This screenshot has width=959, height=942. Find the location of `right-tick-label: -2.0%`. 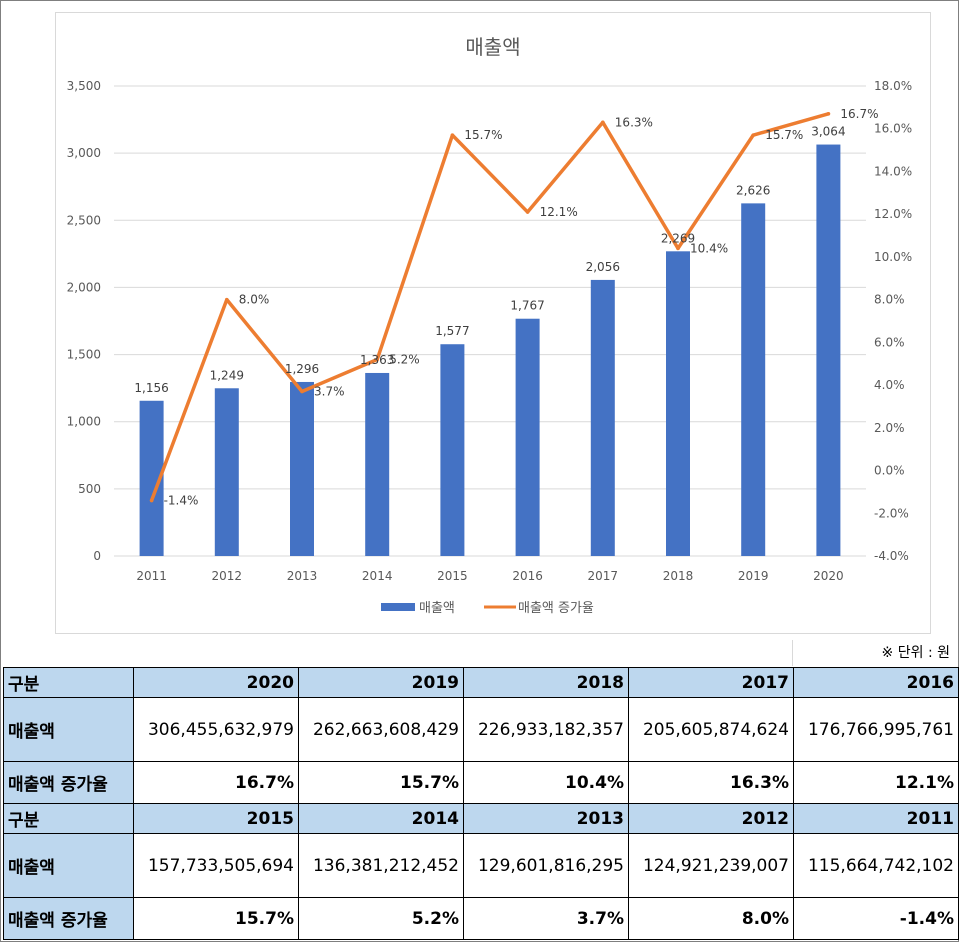

right-tick-label: -2.0% is located at coordinates (891, 513).